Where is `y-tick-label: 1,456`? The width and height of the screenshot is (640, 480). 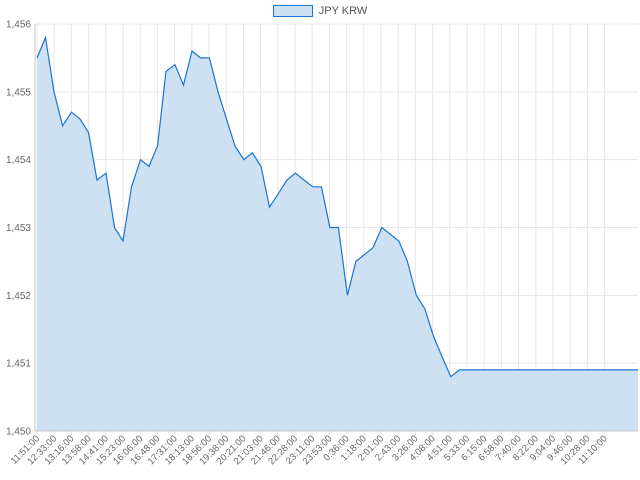
y-tick-label: 1,456 is located at coordinates (18, 25).